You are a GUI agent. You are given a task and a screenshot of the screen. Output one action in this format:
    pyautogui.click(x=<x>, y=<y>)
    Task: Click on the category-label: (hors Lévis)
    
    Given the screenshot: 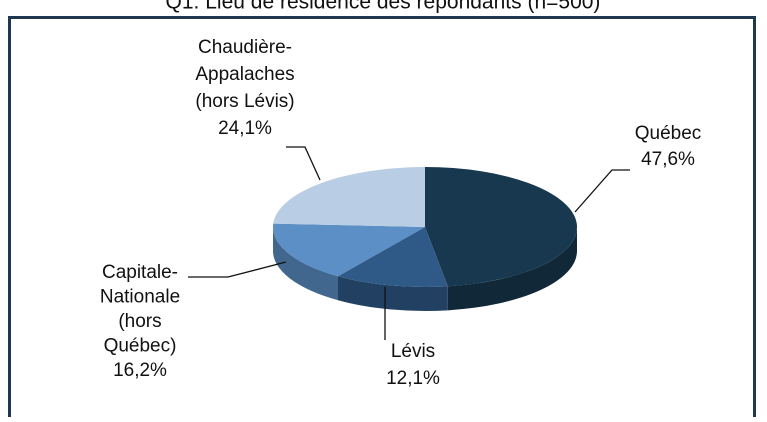 What is the action you would take?
    pyautogui.click(x=244, y=101)
    